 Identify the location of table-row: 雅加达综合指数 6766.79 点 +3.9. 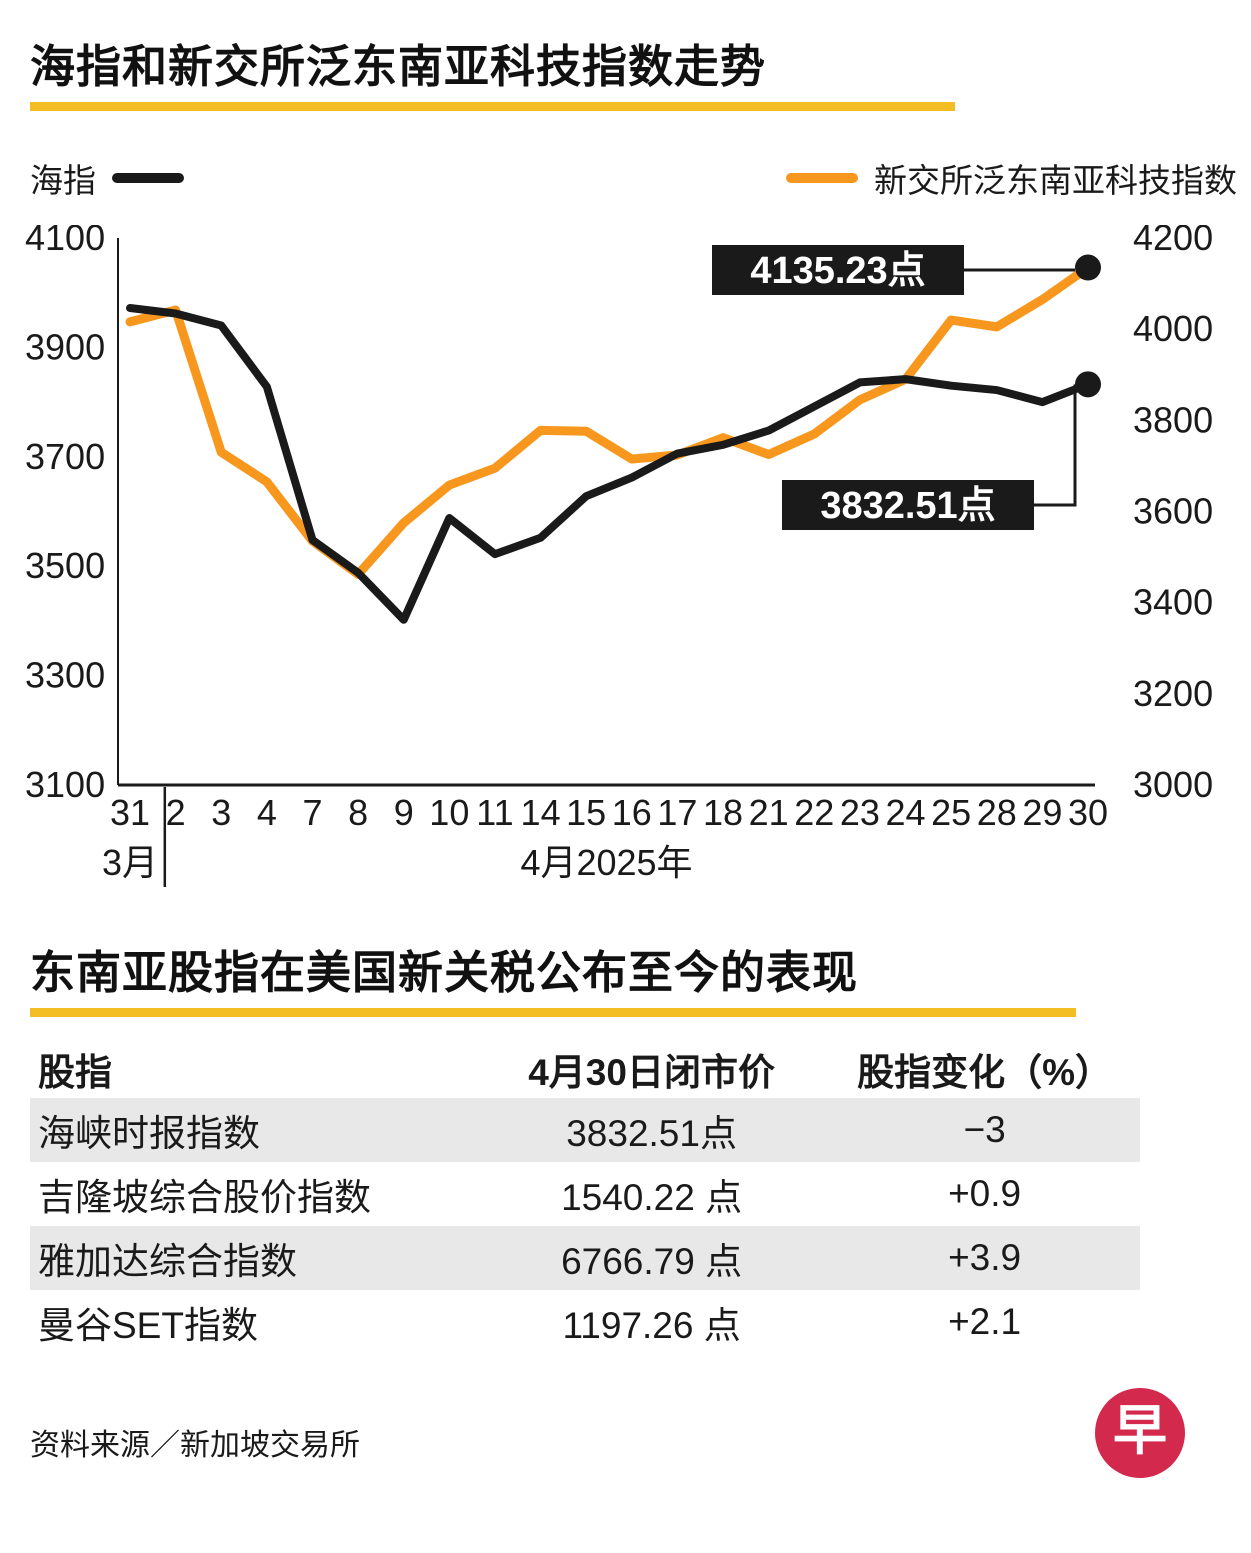
(585, 1258).